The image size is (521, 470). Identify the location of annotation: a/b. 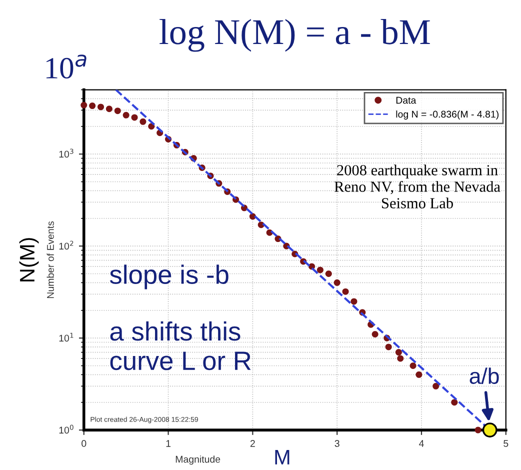
(484, 376).